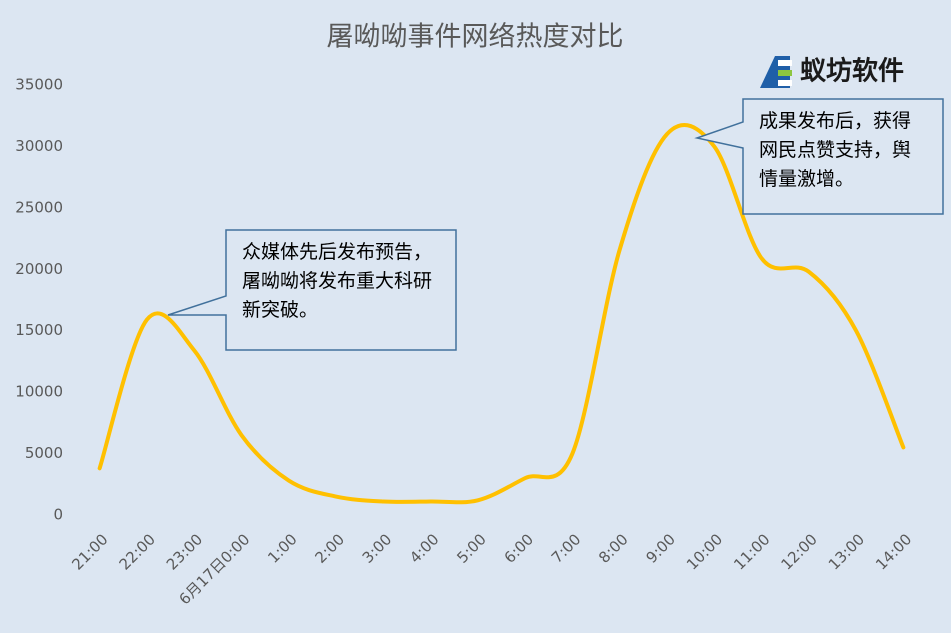 Image resolution: width=951 pixels, height=633 pixels. Describe the element at coordinates (852, 71) in the screenshot. I see `logo-text: 蚁坊软件` at that location.